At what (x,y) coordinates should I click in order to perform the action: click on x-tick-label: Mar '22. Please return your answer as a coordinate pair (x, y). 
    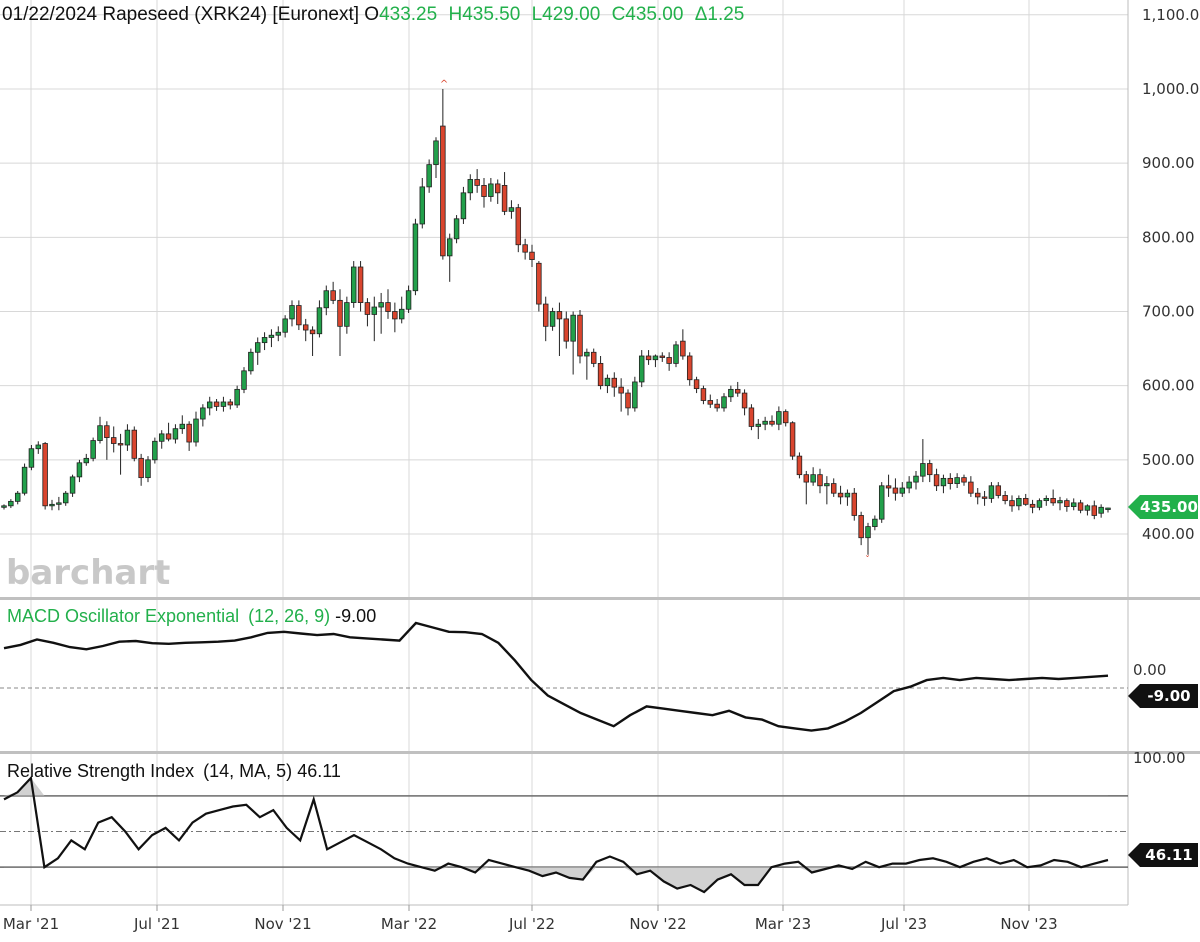
    Looking at the image, I should click on (409, 924).